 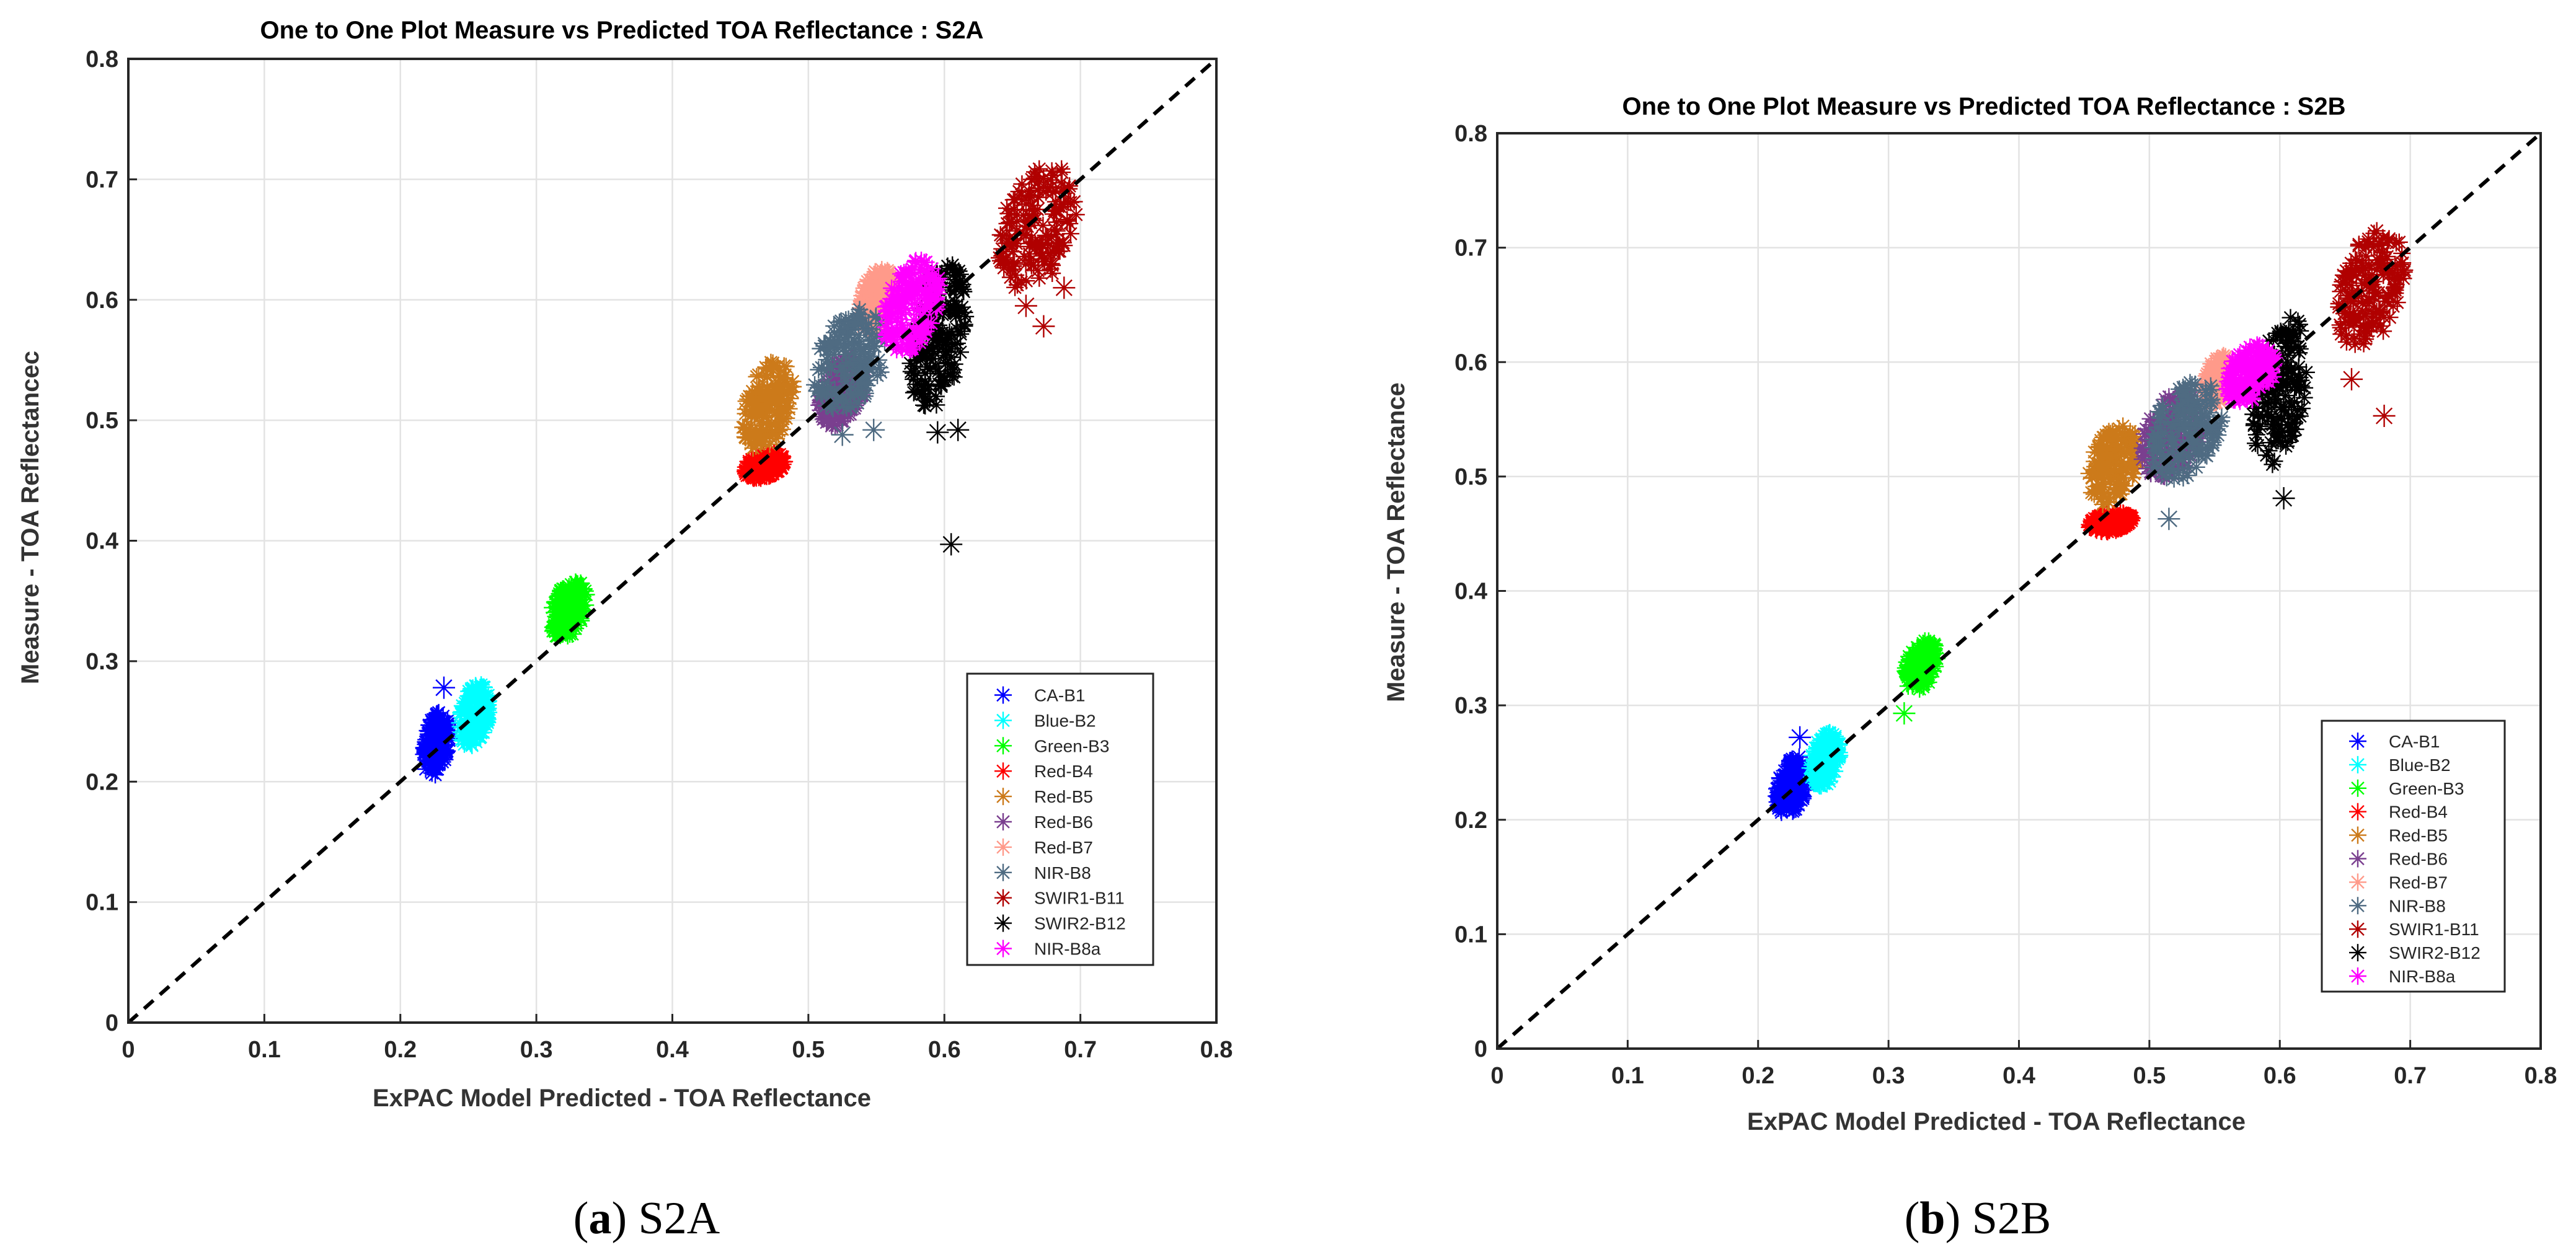 I want to click on legend-entry: Blue-B2, so click(x=2420, y=765).